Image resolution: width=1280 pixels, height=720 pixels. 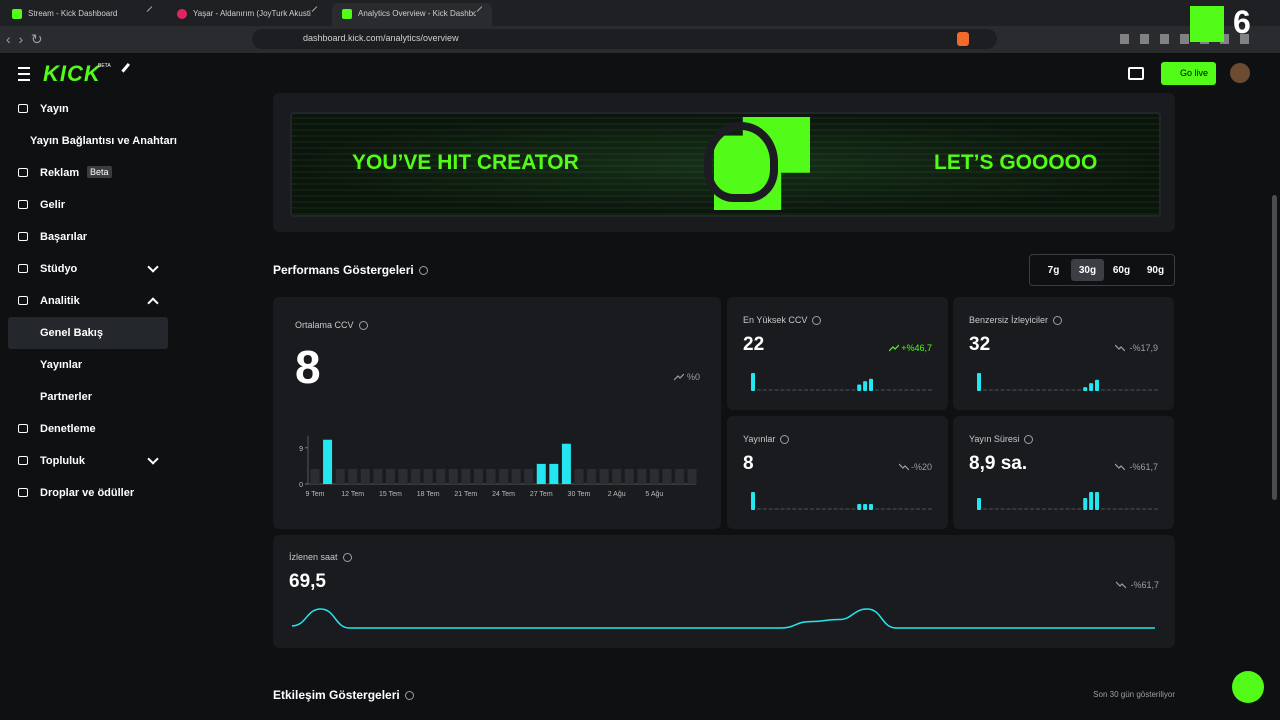 What do you see at coordinates (1274, 347) in the screenshot?
I see `scrollbar` at bounding box center [1274, 347].